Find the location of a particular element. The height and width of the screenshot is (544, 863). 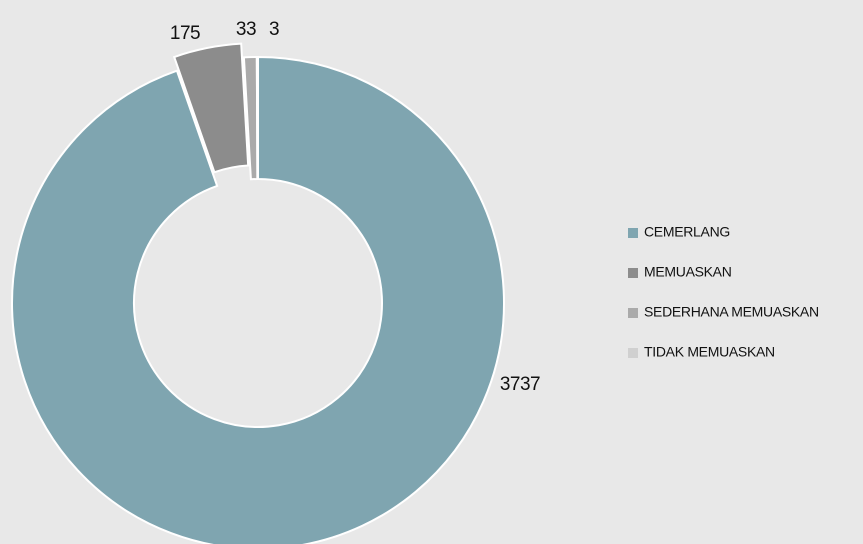

legend-label: SEDERHANA MEMUASKAN is located at coordinates (731, 312).